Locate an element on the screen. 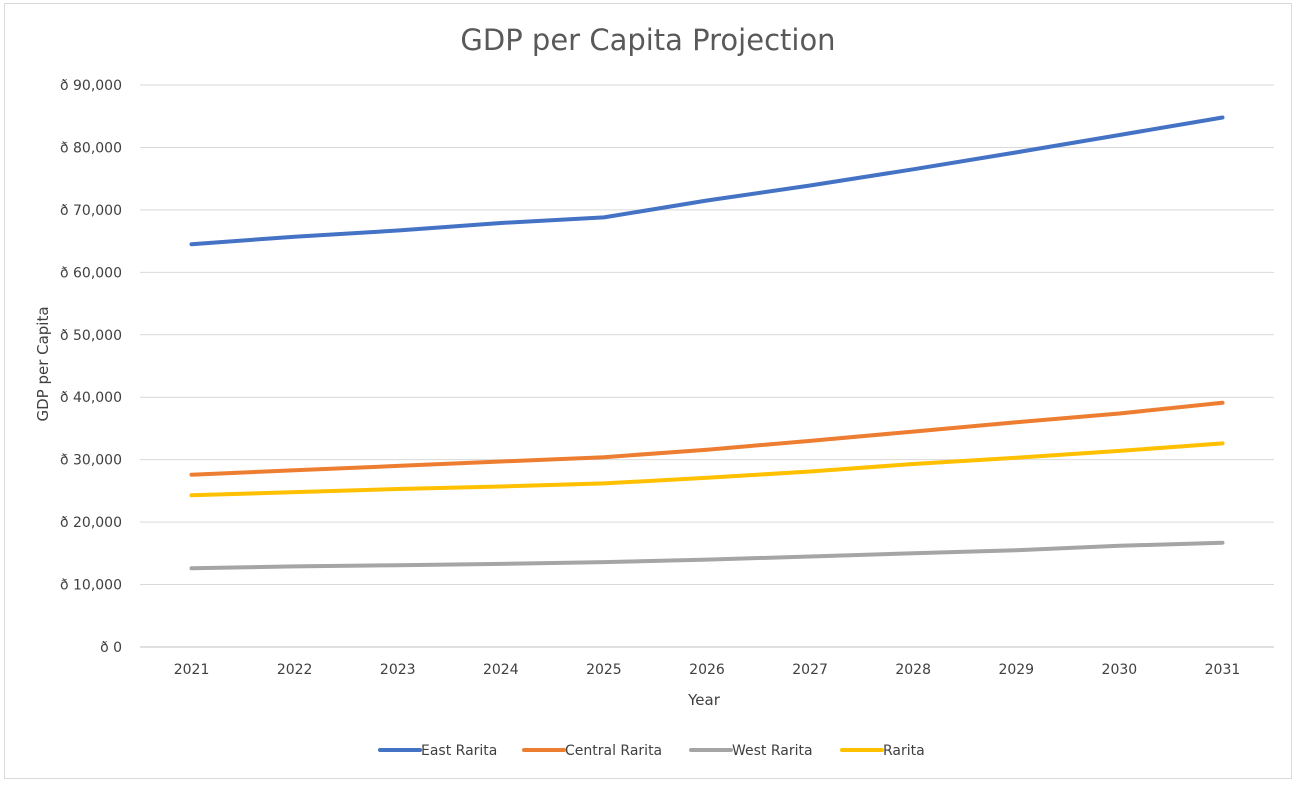 The image size is (1298, 785). y-tick-label: ð 50,000 is located at coordinates (91, 336).